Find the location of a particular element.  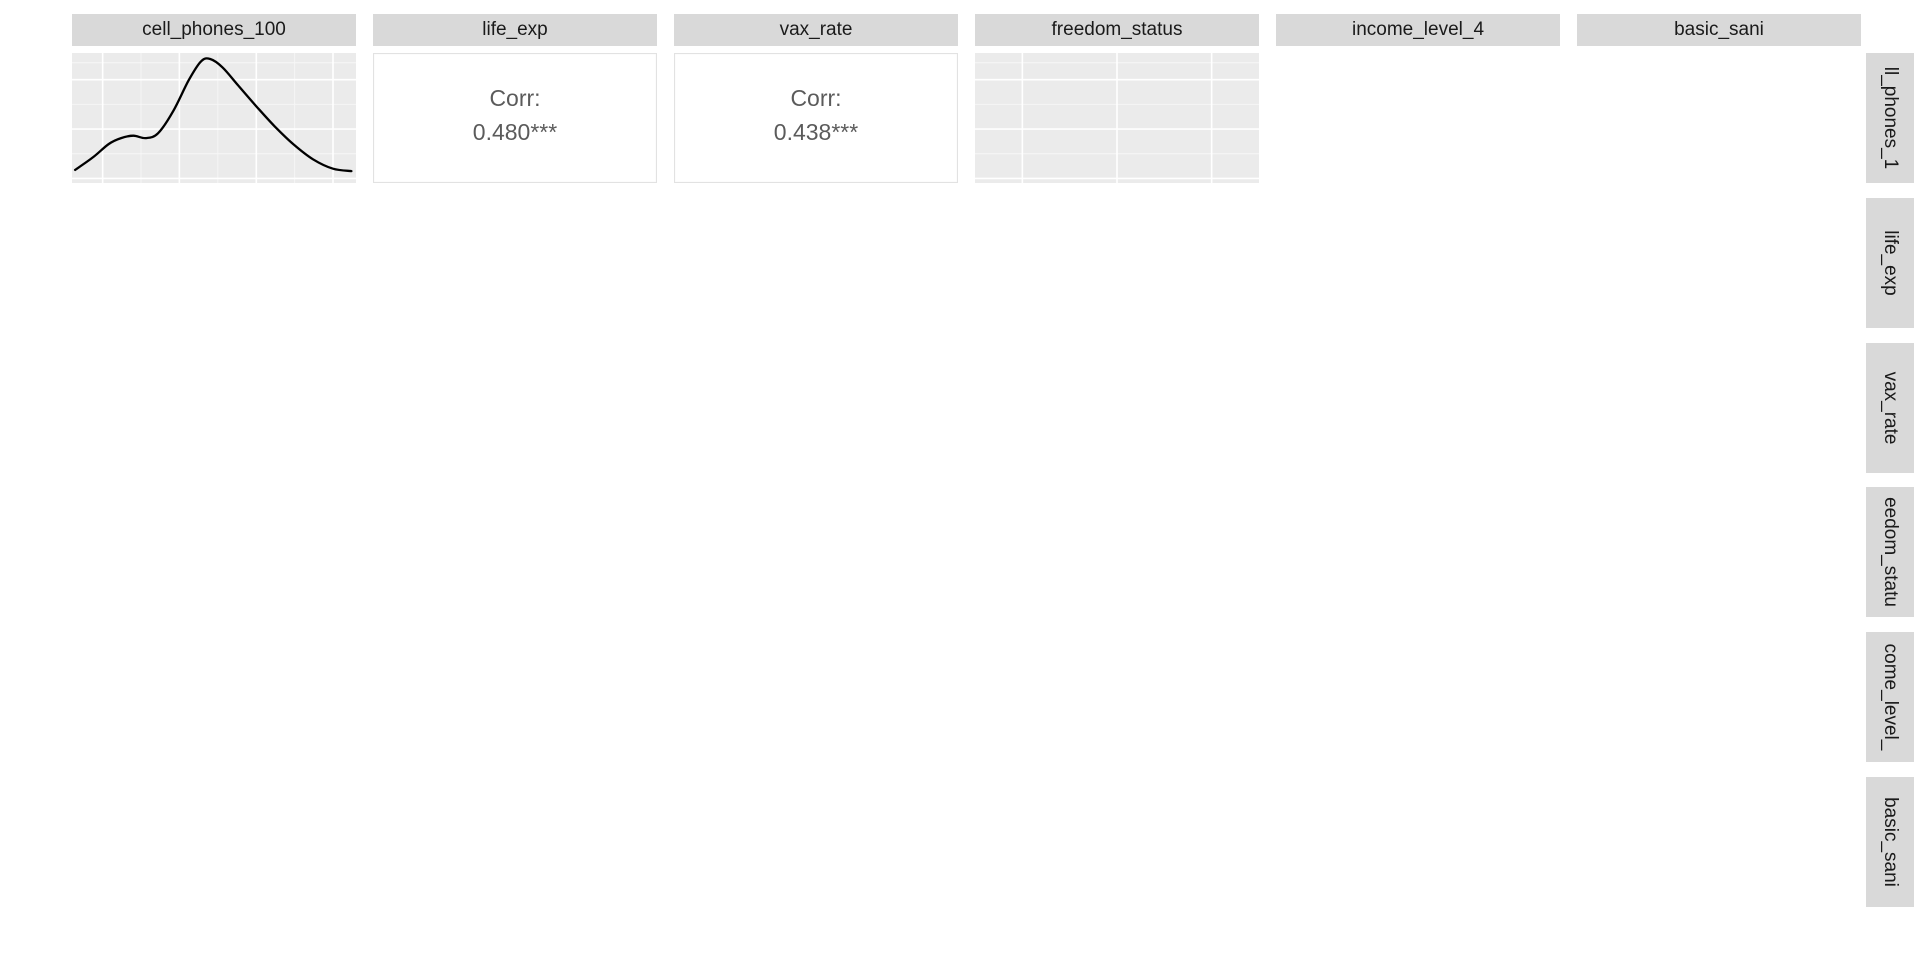

column-strip-cell-phones: cell_phones_100 is located at coordinates (214, 30).